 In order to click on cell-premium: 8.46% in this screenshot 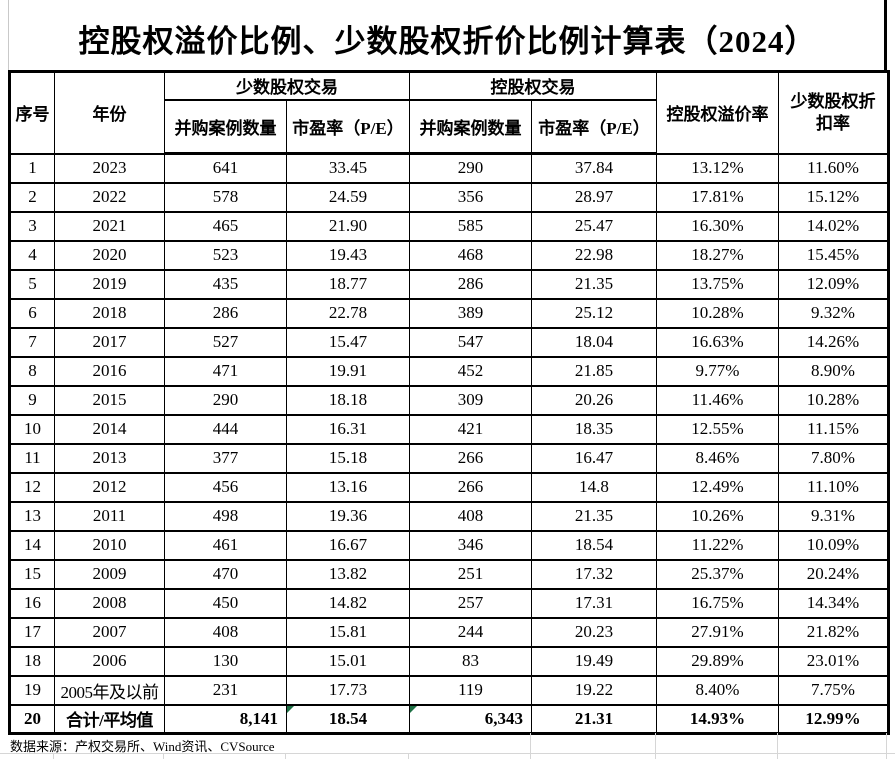, I will do `click(717, 458)`.